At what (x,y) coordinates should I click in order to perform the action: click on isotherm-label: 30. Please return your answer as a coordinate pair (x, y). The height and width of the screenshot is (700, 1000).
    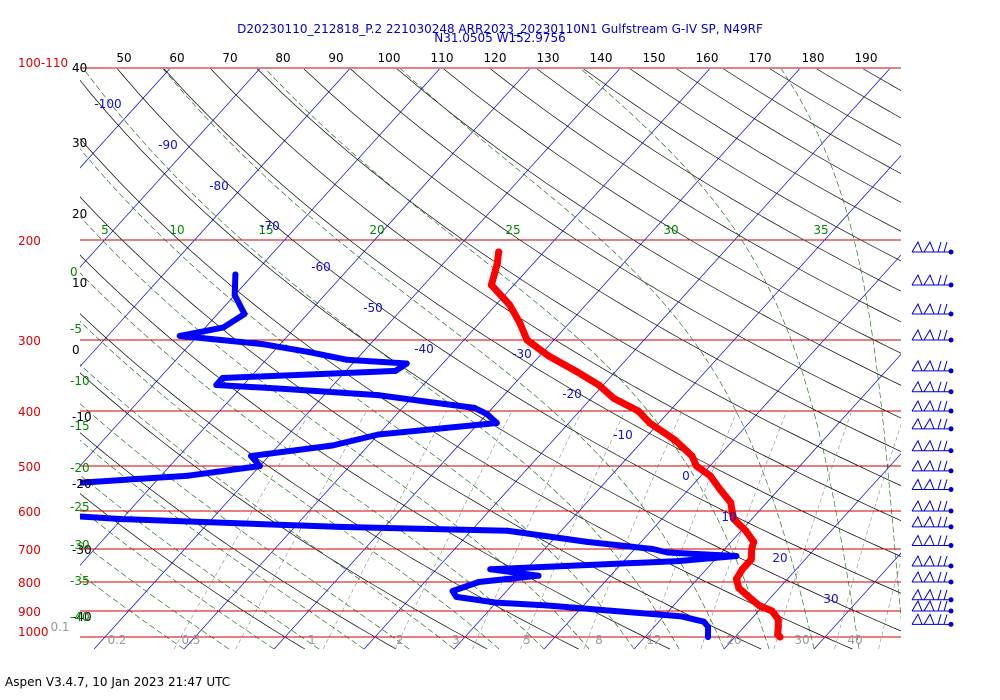
    Looking at the image, I should click on (830, 599).